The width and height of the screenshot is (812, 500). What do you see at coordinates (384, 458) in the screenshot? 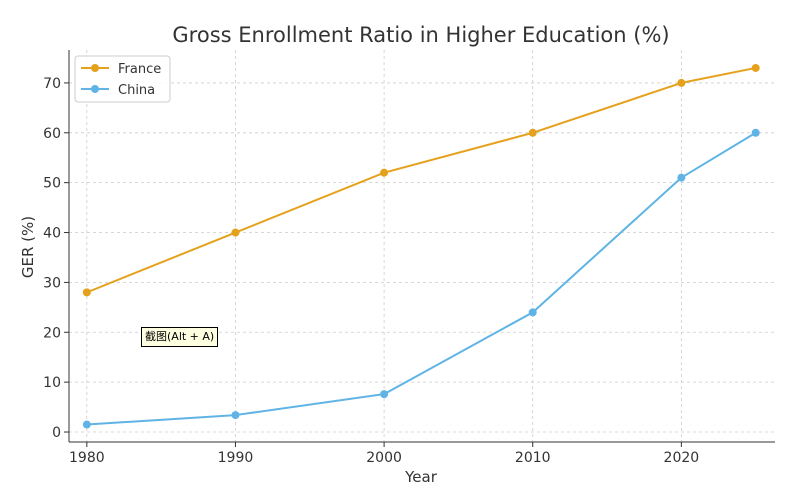
I see `x-tick-label: 2000` at bounding box center [384, 458].